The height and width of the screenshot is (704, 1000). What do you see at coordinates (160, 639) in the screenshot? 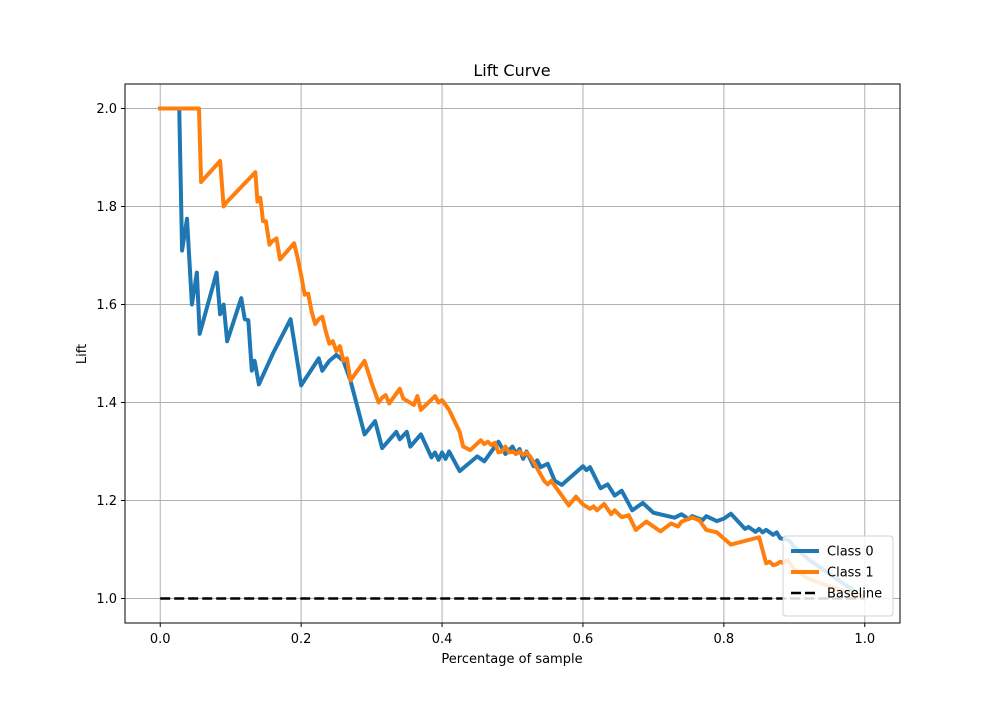
I see `x-tick-label: 0.0` at bounding box center [160, 639].